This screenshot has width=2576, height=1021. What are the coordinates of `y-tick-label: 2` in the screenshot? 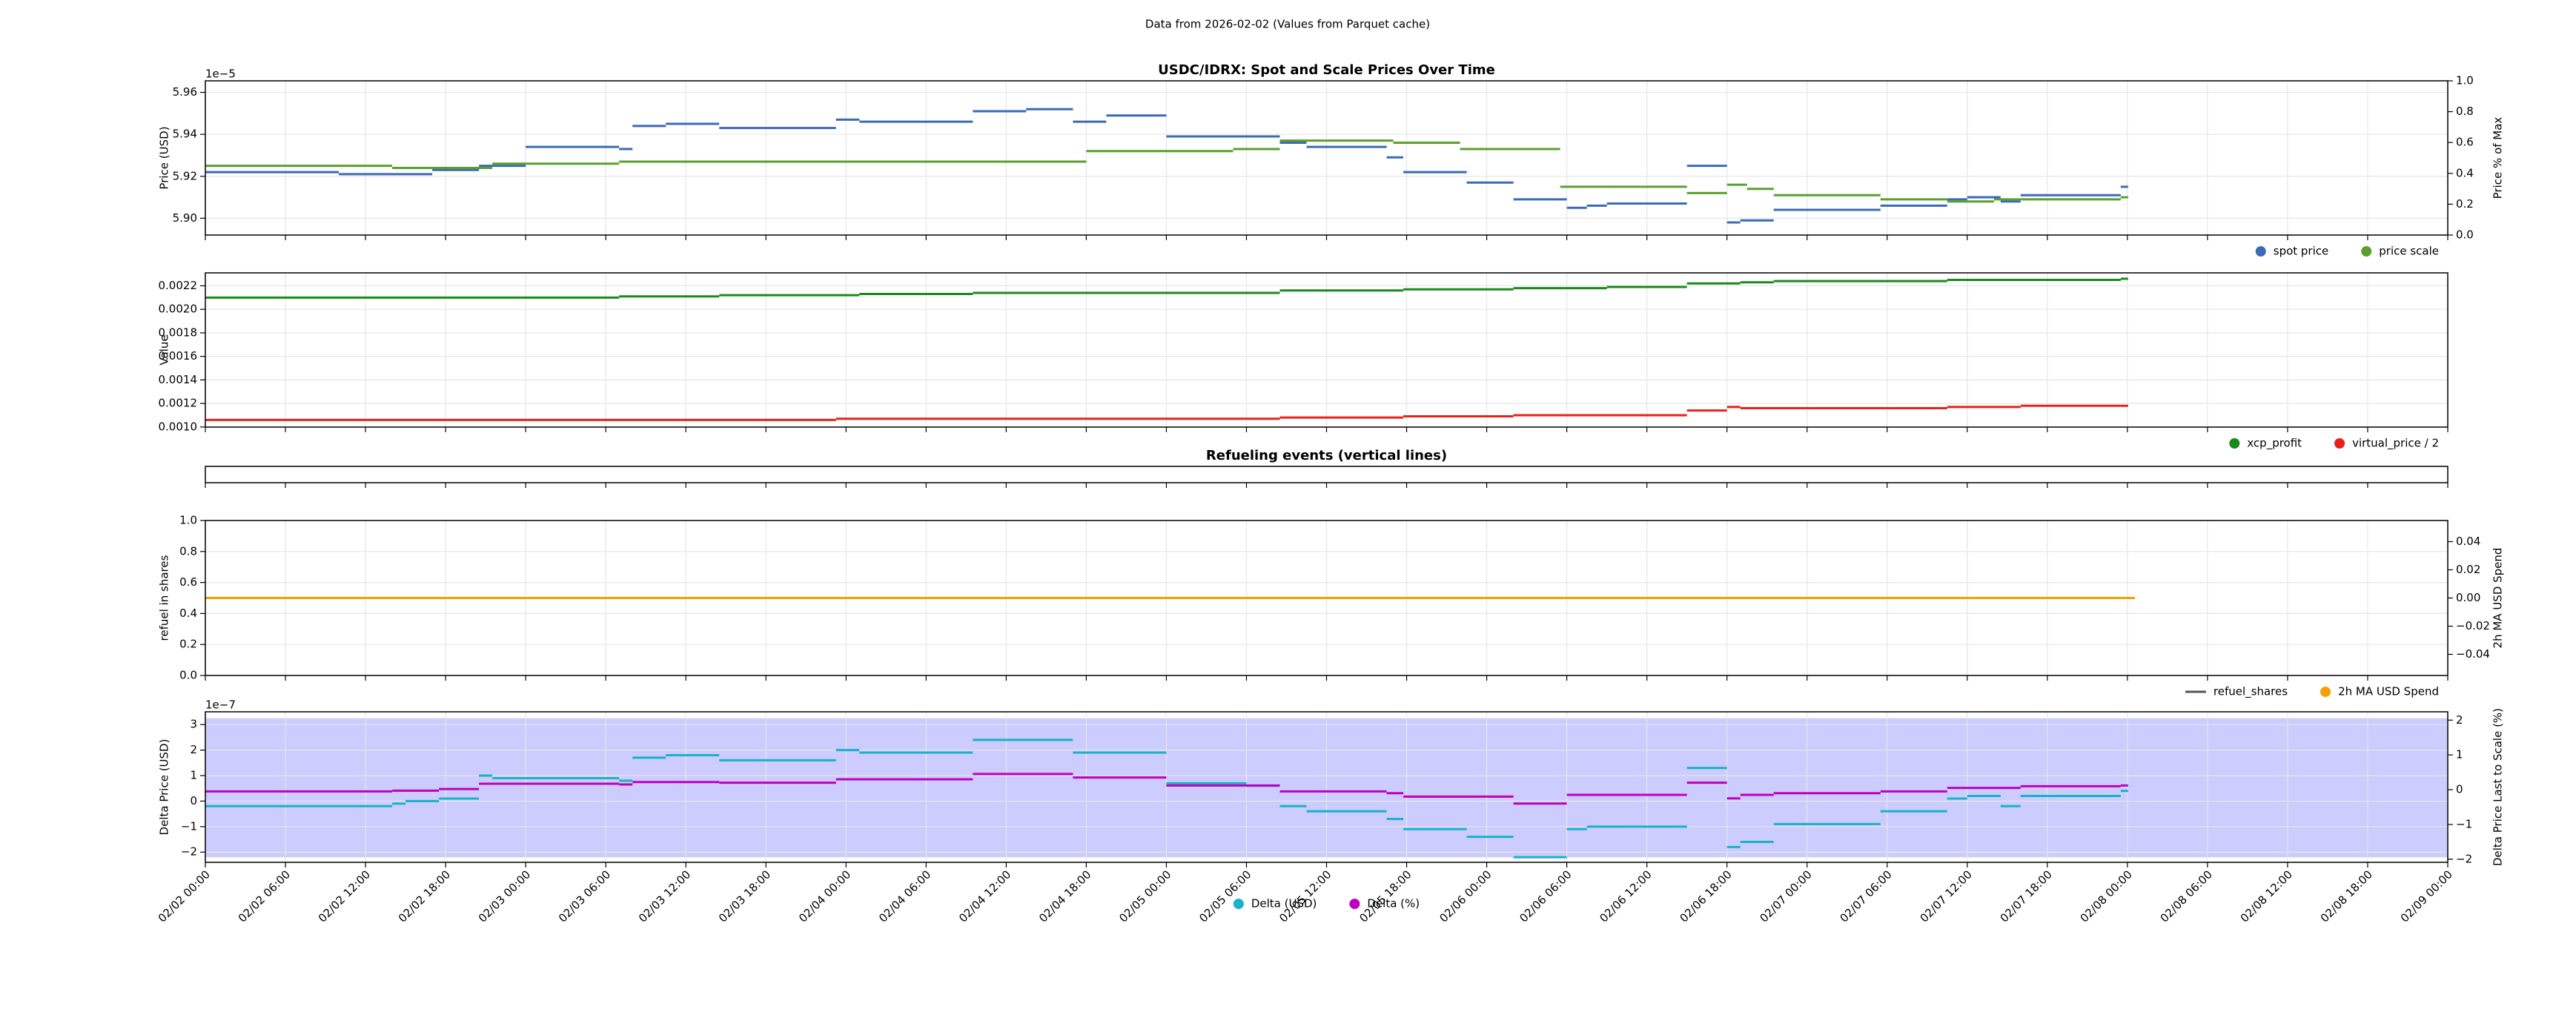 It's located at (193, 749).